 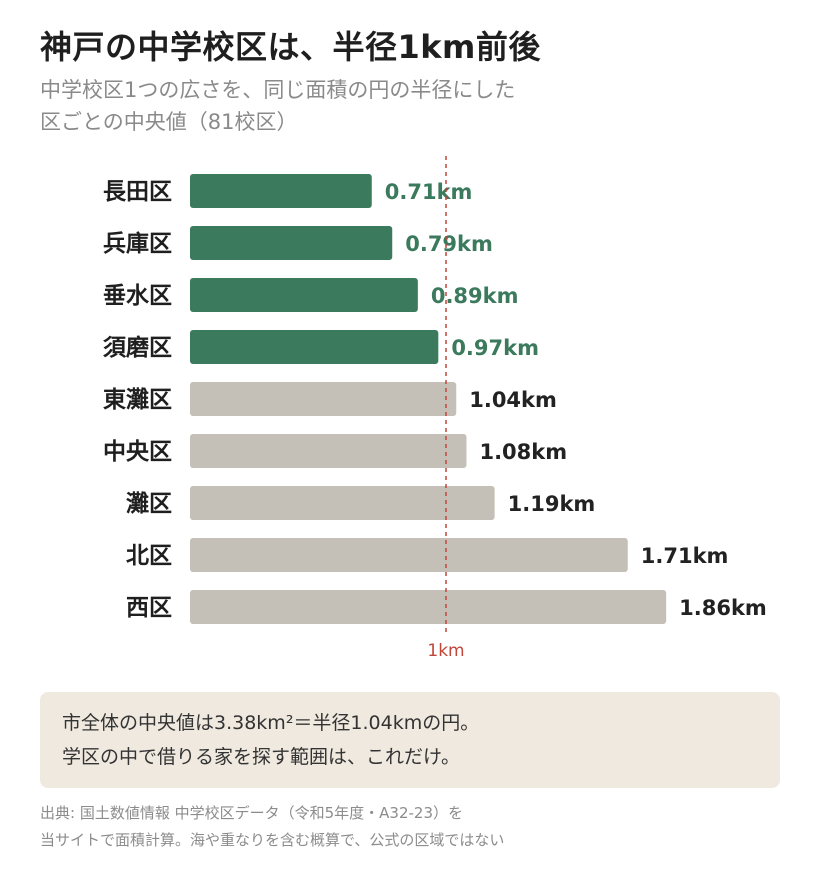 I want to click on category-label: 長田区, so click(x=137, y=192).